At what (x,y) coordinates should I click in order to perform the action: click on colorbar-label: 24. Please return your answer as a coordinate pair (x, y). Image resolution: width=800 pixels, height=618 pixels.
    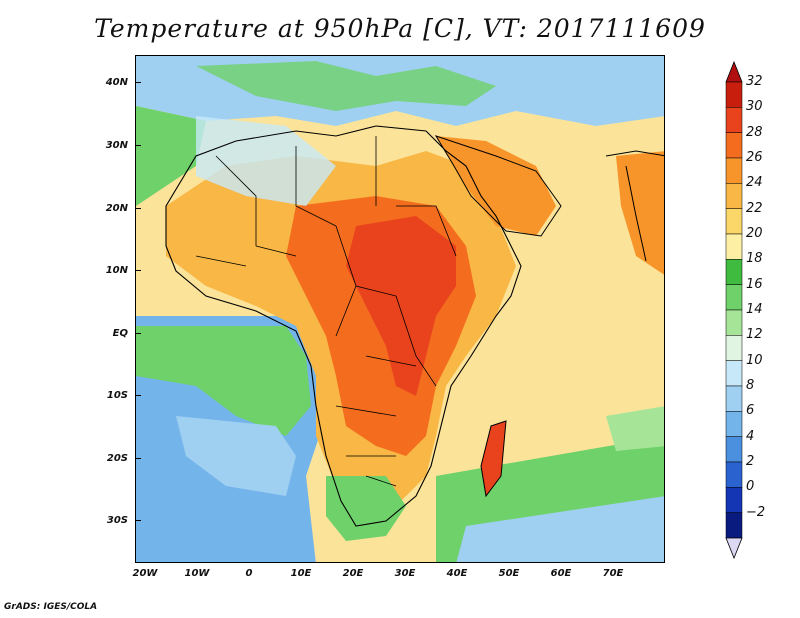
    Looking at the image, I should click on (754, 183).